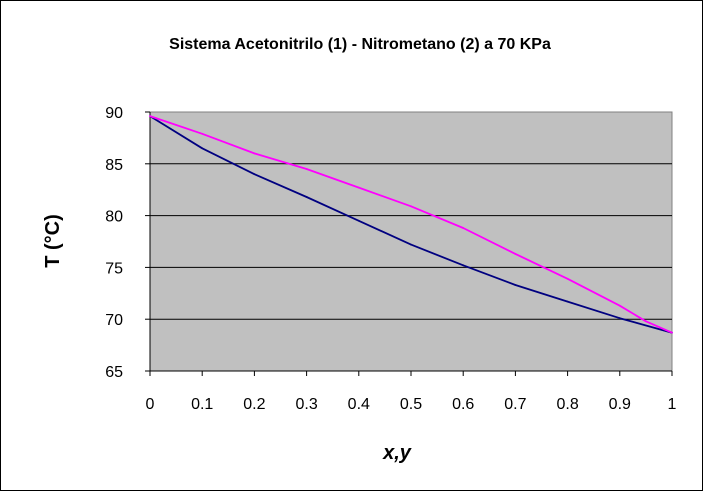 The height and width of the screenshot is (495, 703). I want to click on x-tick-label: 0.1, so click(202, 404).